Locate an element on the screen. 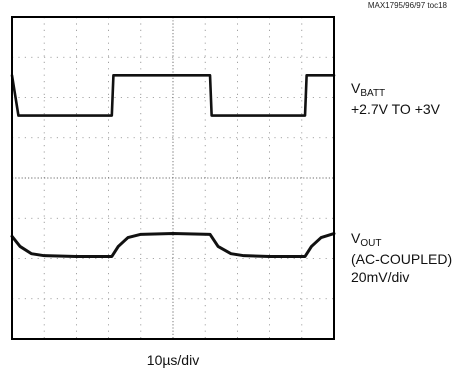  vout-label: VOUT (AC-COUPLED) 20mV/div is located at coordinates (401, 257).